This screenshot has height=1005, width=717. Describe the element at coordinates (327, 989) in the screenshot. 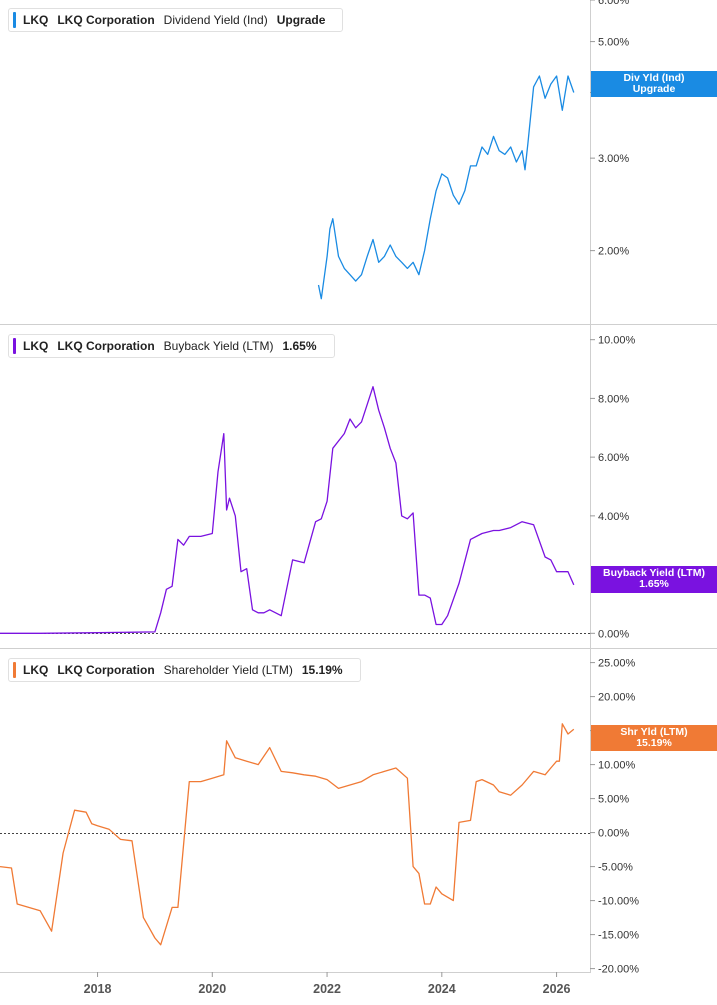

I see `x-tick-label: 2022` at that location.